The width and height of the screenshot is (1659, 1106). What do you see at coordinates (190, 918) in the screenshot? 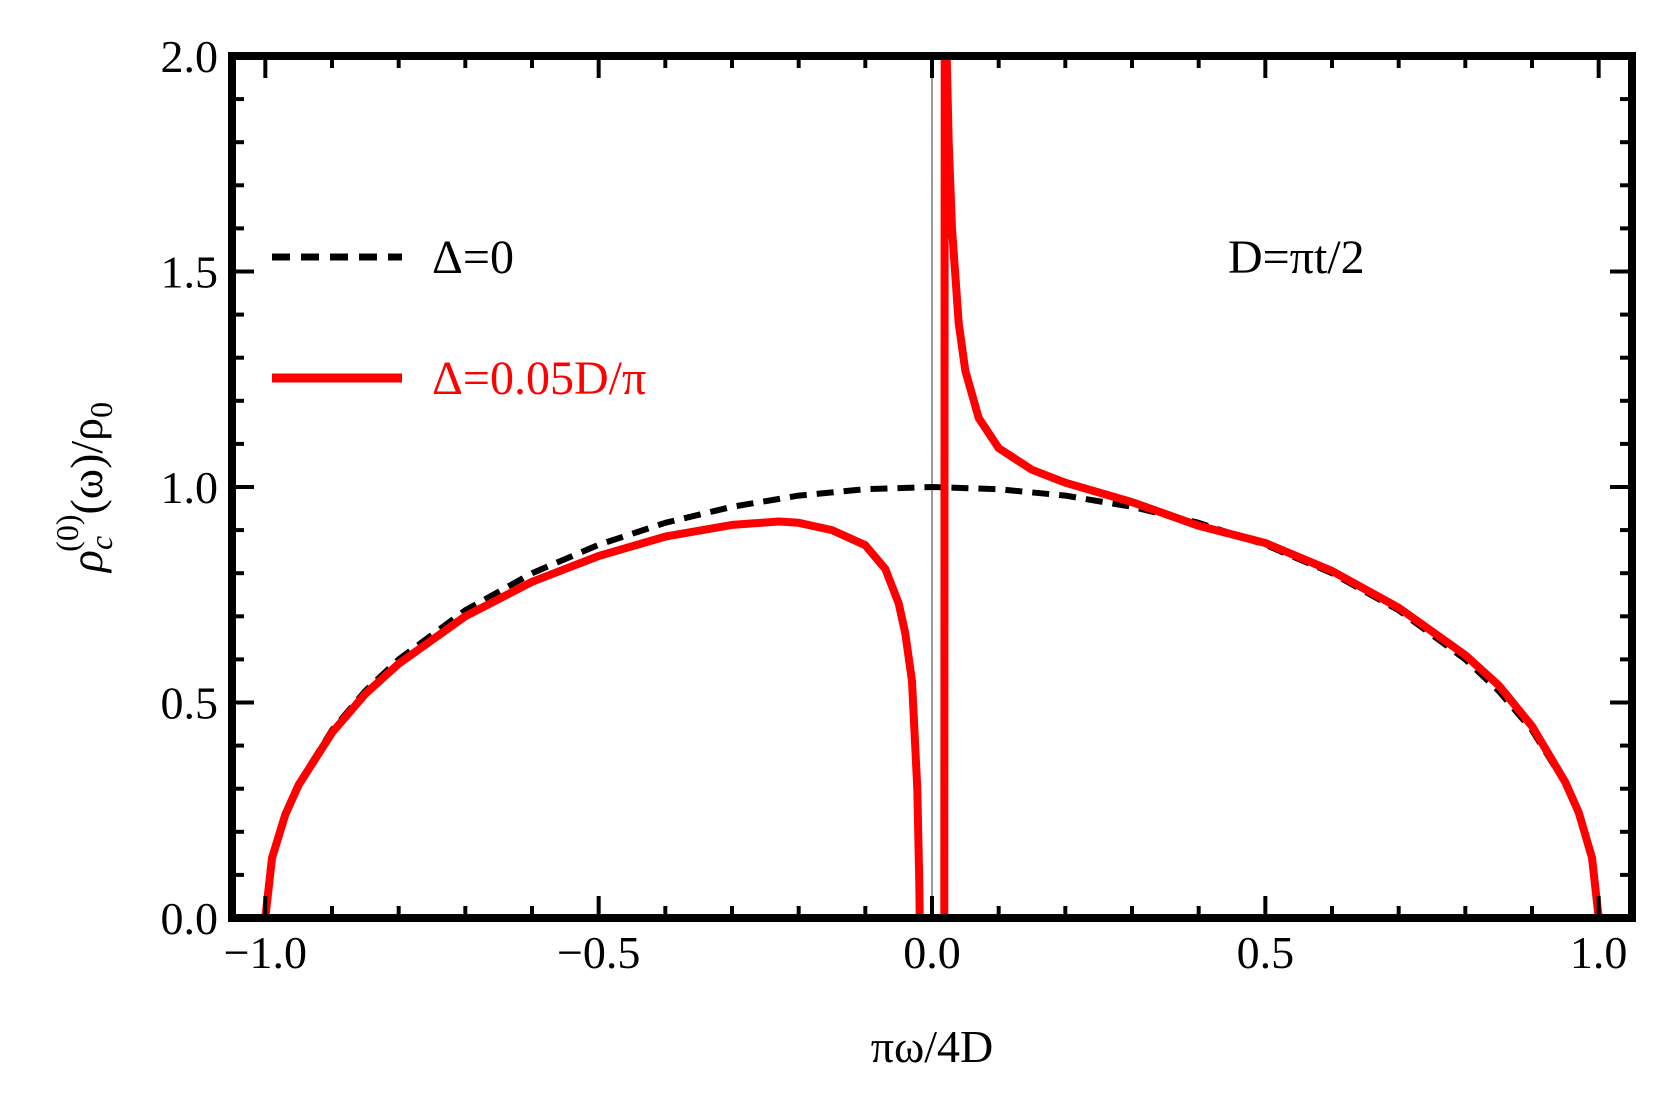
I see `y-tick-label: 0.0` at bounding box center [190, 918].